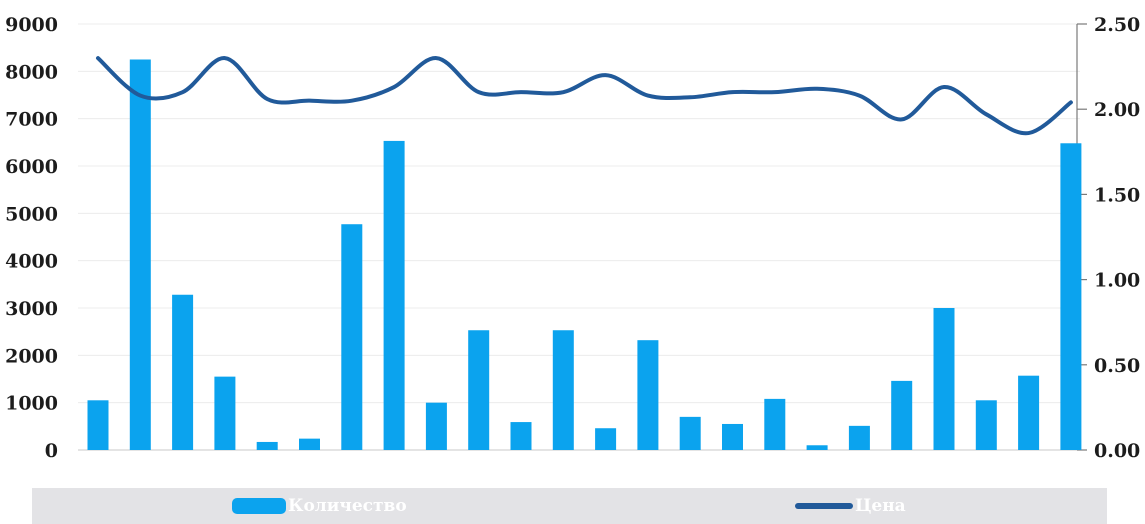 This screenshot has width=1145, height=524. Describe the element at coordinates (1117, 451) in the screenshot. I see `right-tick-label: 0.00` at that location.